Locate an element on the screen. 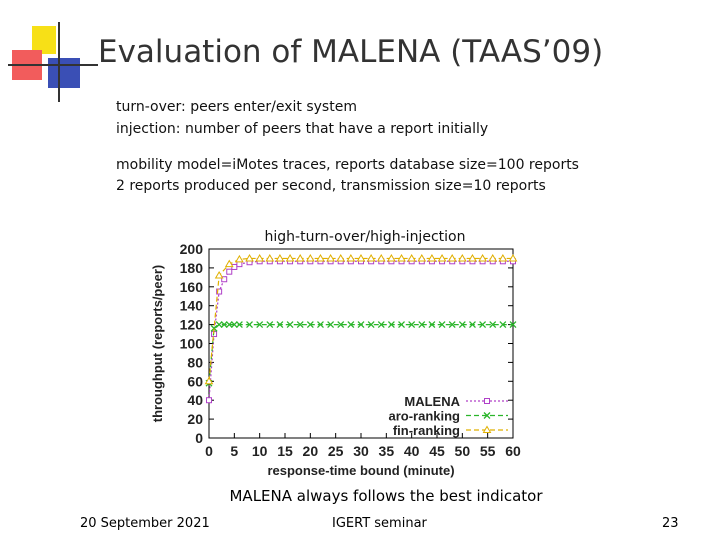  chart-title: high-turn-over/high-injection is located at coordinates (365, 237).